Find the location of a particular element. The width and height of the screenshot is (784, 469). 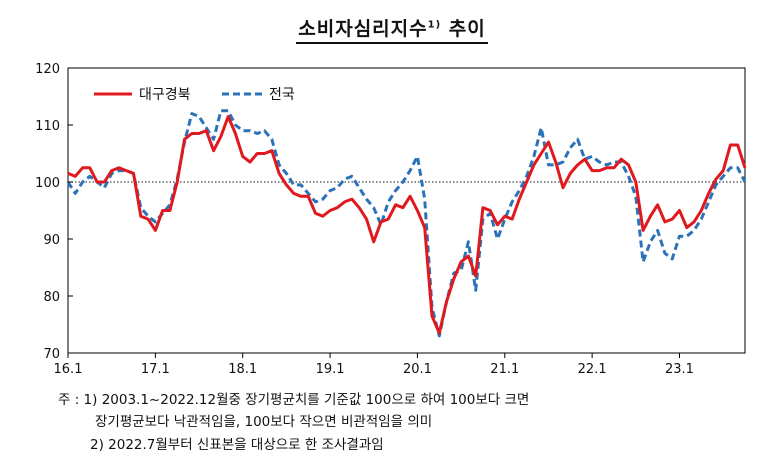

chart-title-suffix: 추이 is located at coordinates (463, 29).